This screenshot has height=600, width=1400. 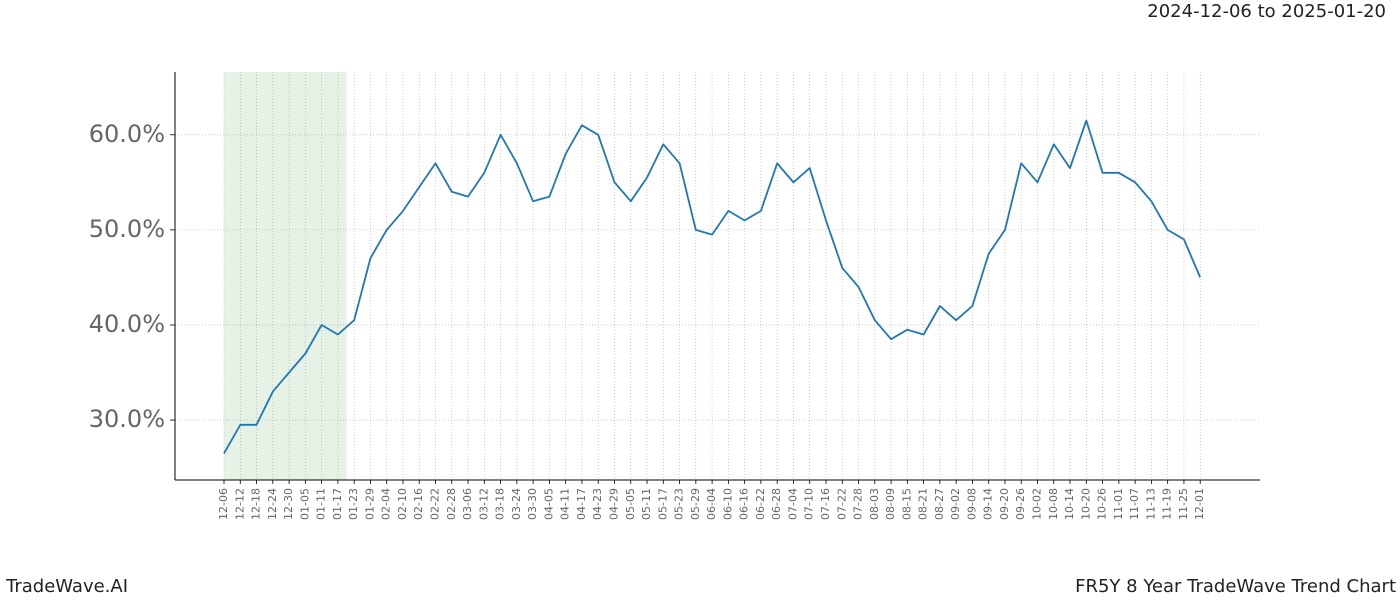 What do you see at coordinates (1118, 504) in the screenshot?
I see `x-tick-label: 11-01` at bounding box center [1118, 504].